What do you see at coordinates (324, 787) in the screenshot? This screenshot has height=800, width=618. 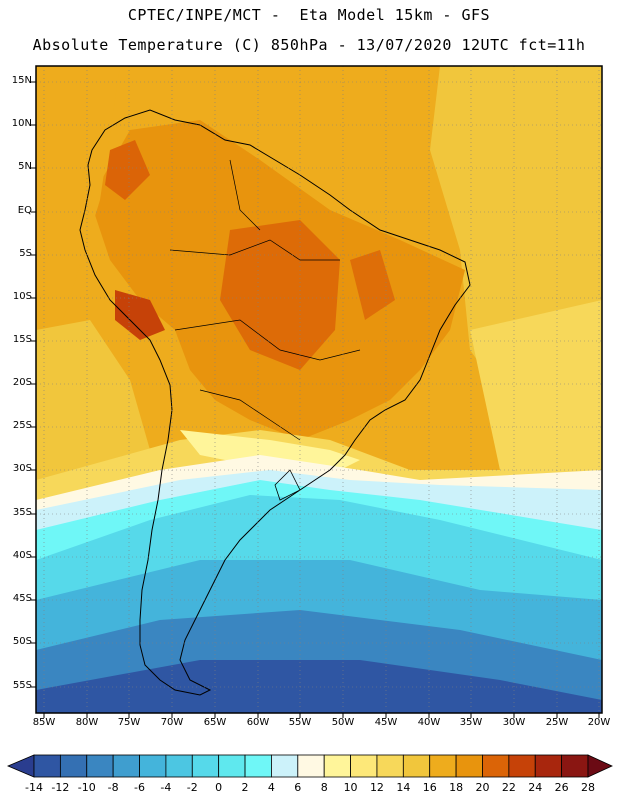 I see `colorbar-label: 8` at bounding box center [324, 787].